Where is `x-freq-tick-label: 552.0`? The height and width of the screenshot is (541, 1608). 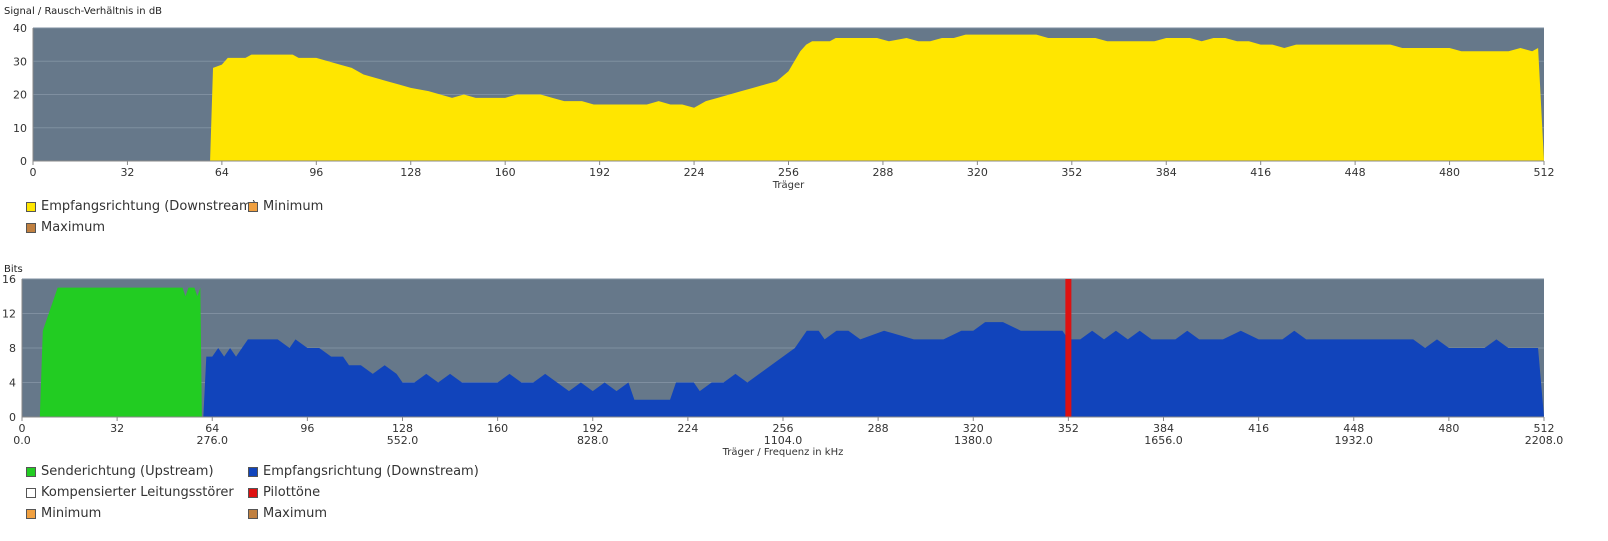 x-freq-tick-label: 552.0 is located at coordinates (403, 440).